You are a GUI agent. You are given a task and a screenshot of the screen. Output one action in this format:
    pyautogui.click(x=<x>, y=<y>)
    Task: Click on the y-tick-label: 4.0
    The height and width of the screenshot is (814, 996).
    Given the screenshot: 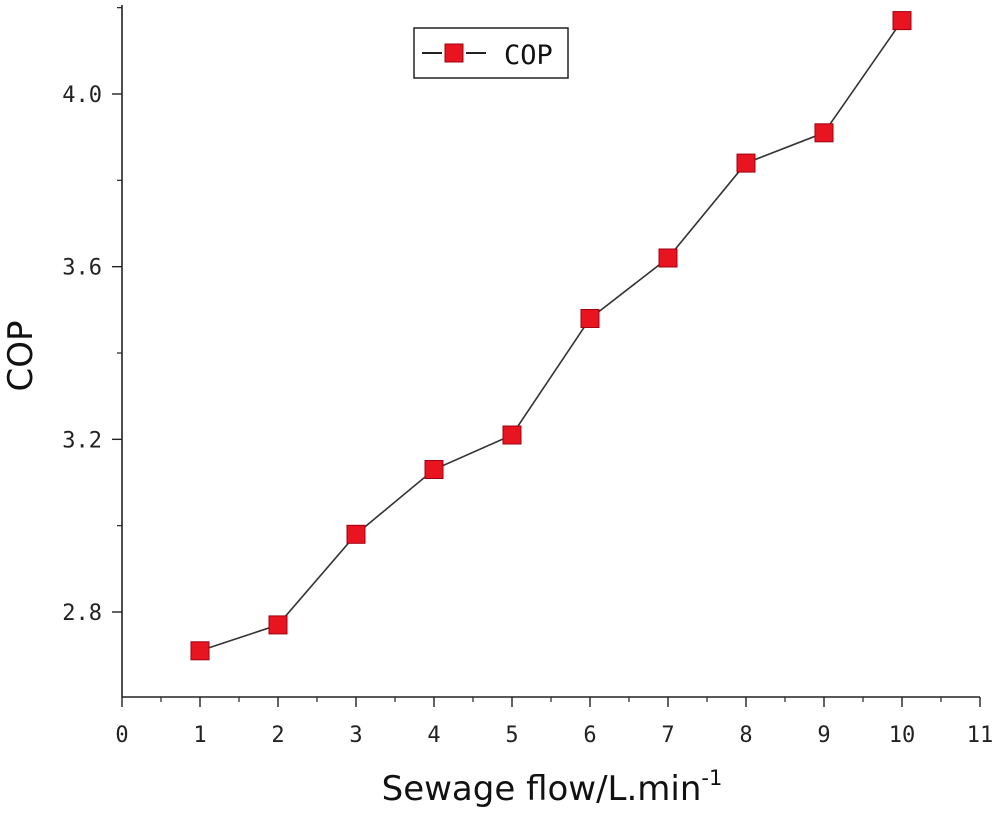 What is the action you would take?
    pyautogui.click(x=82, y=95)
    